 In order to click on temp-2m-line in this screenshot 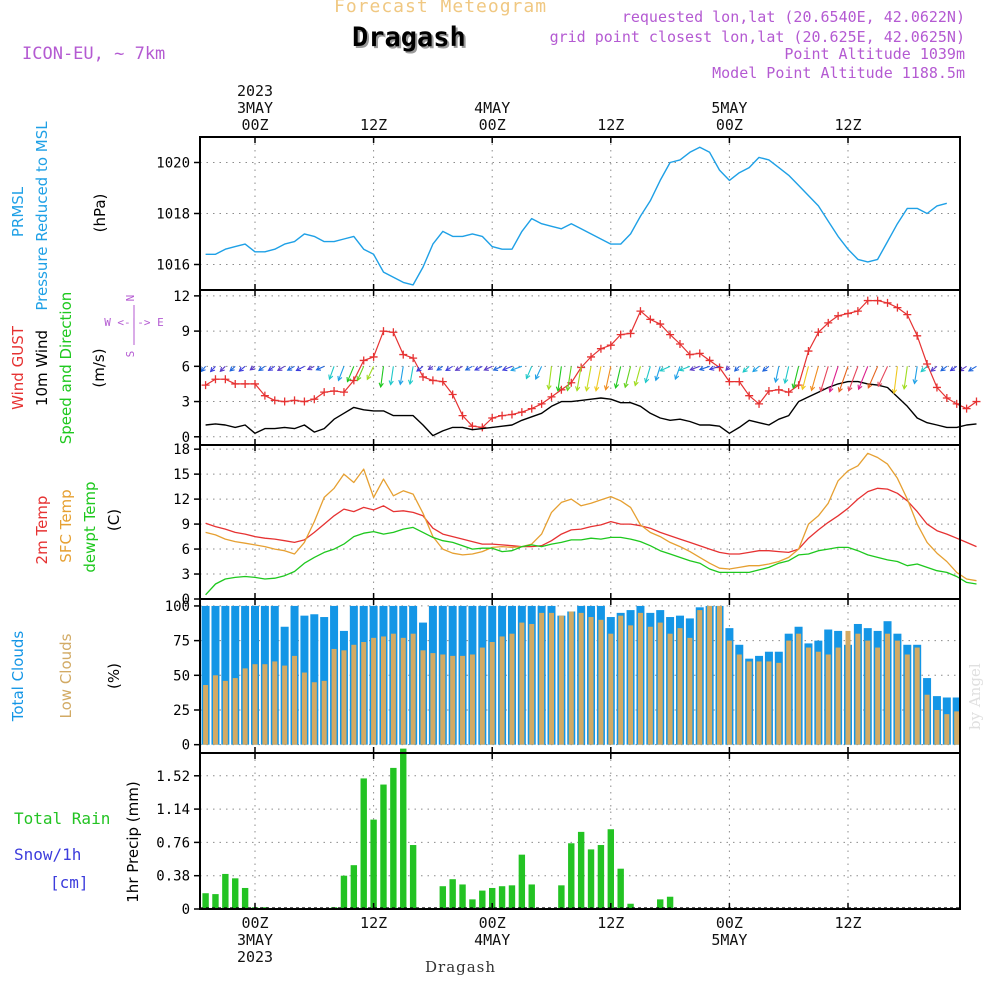, I will do `click(591, 521)`.